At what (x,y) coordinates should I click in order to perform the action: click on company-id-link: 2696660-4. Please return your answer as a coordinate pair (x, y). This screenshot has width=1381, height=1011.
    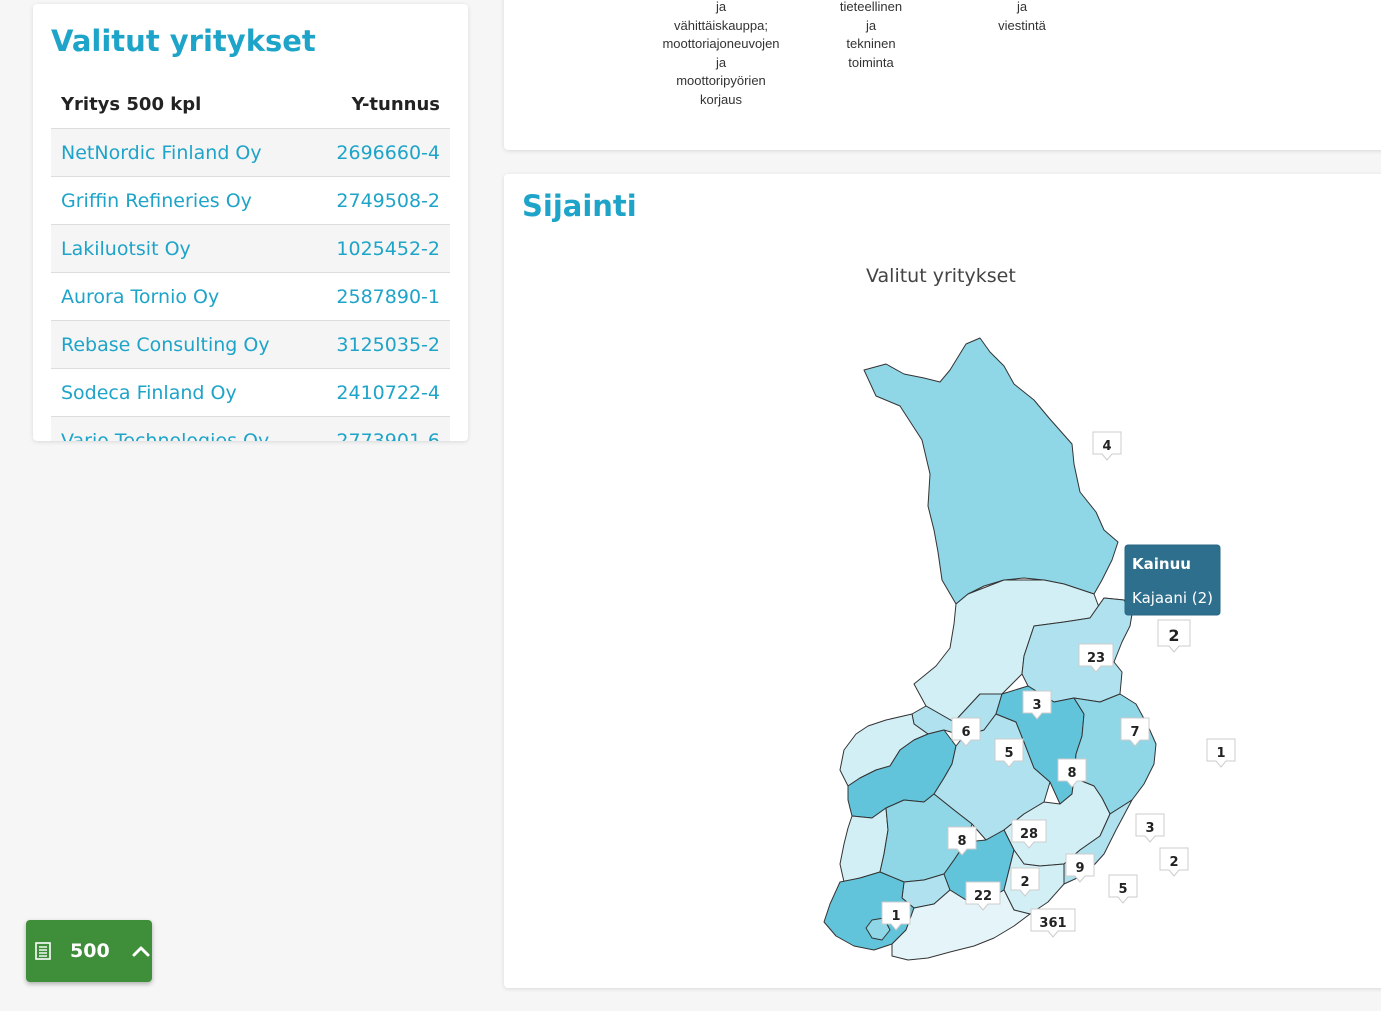
    Looking at the image, I should click on (388, 152).